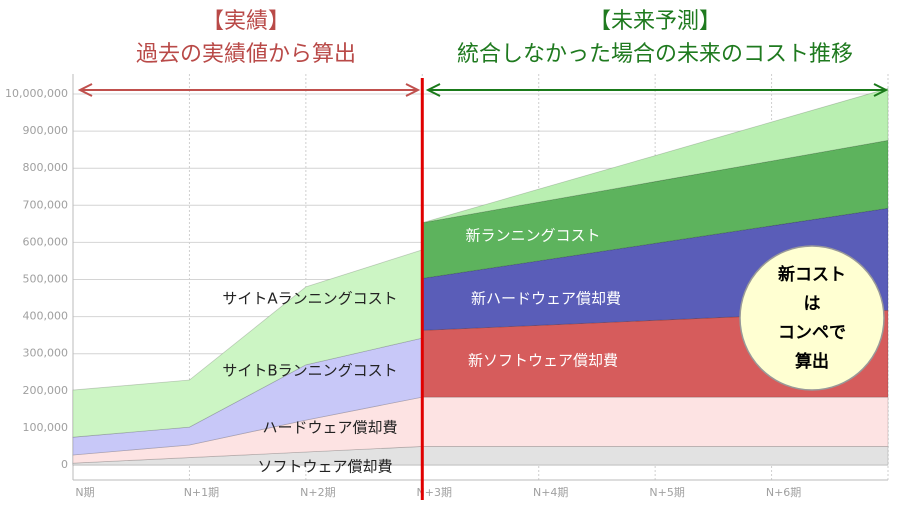  What do you see at coordinates (329, 428) in the screenshot?
I see `series-label: ハードウェア償却費` at bounding box center [329, 428].